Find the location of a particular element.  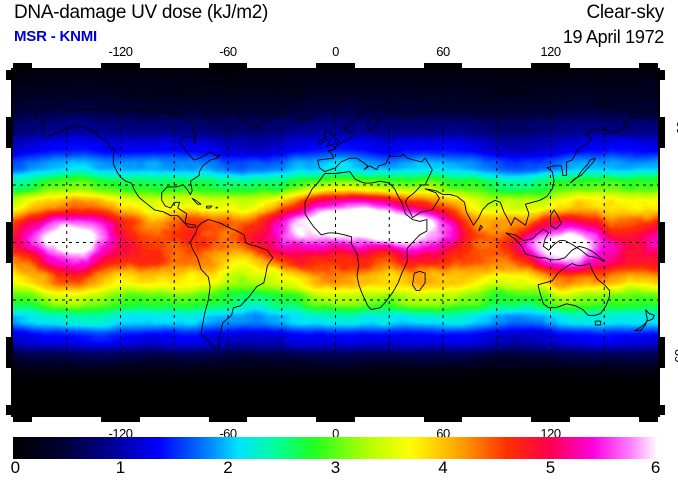

top-axis-ticks is located at coordinates (335, 65).